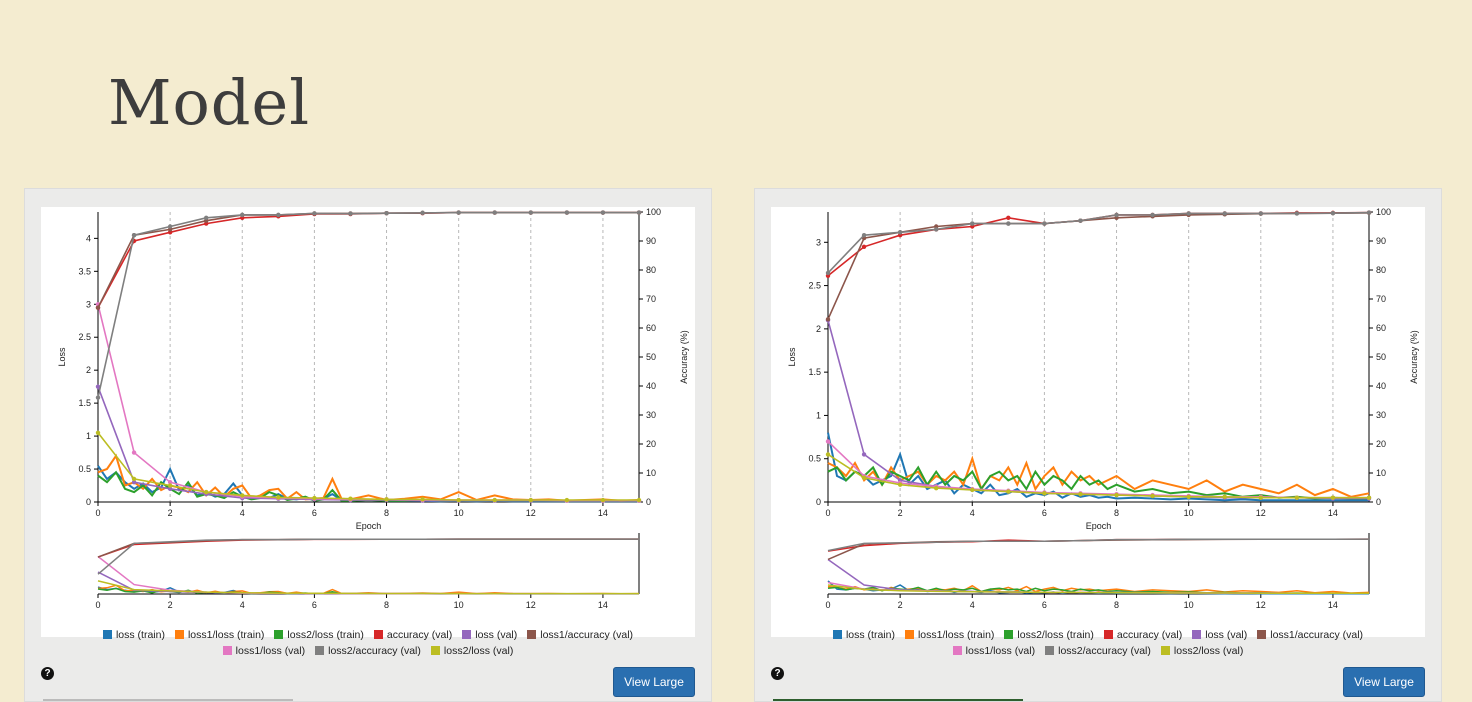 The image size is (1472, 702). Describe the element at coordinates (242, 605) in the screenshot. I see `mini-x-tick-label: 4` at that location.